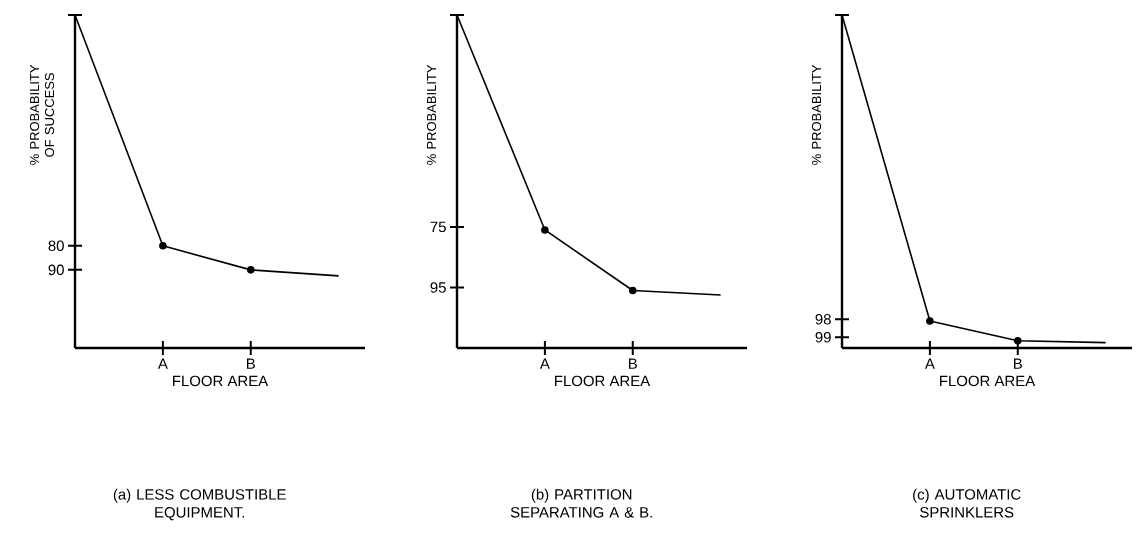  Describe the element at coordinates (199, 504) in the screenshot. I see `text: (a) LESS COMBUSTIBLE EQUIPMENT.` at that location.